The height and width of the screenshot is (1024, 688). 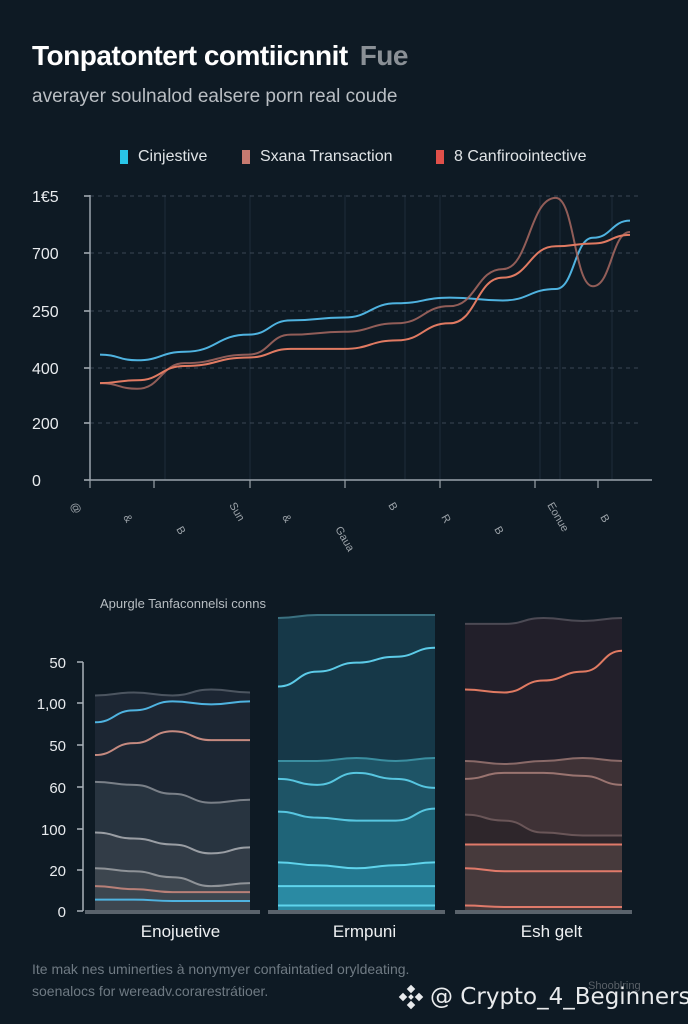 What do you see at coordinates (552, 931) in the screenshot?
I see `category-label: Esh gelt` at bounding box center [552, 931].